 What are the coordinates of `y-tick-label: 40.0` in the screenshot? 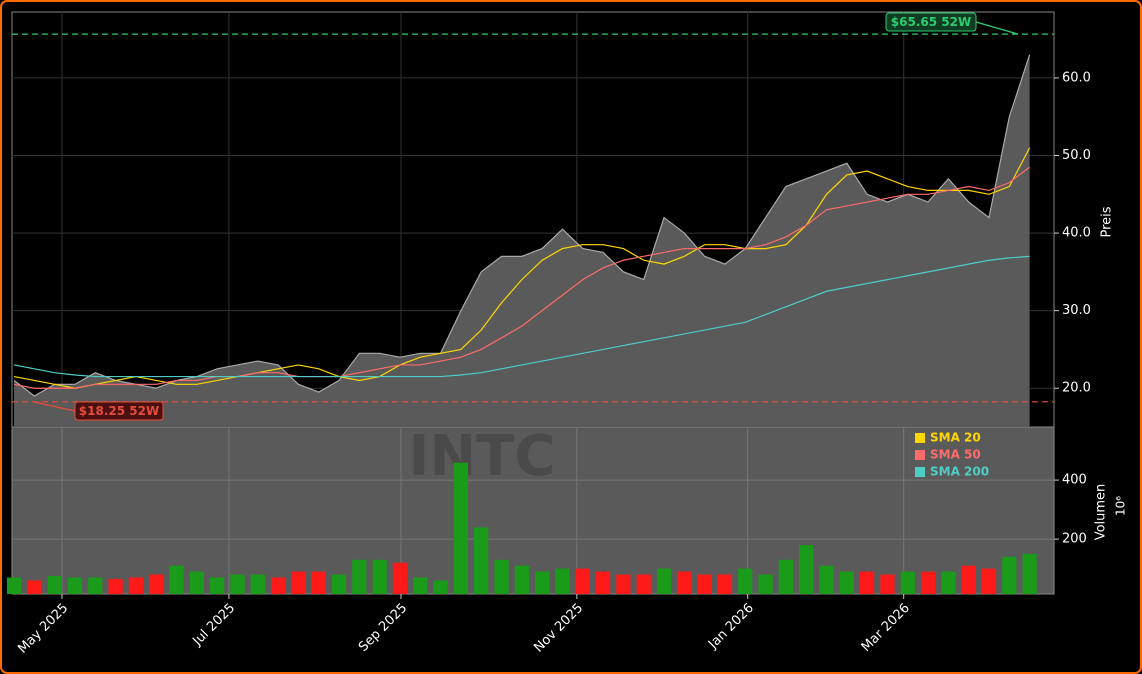 It's located at (1076, 233).